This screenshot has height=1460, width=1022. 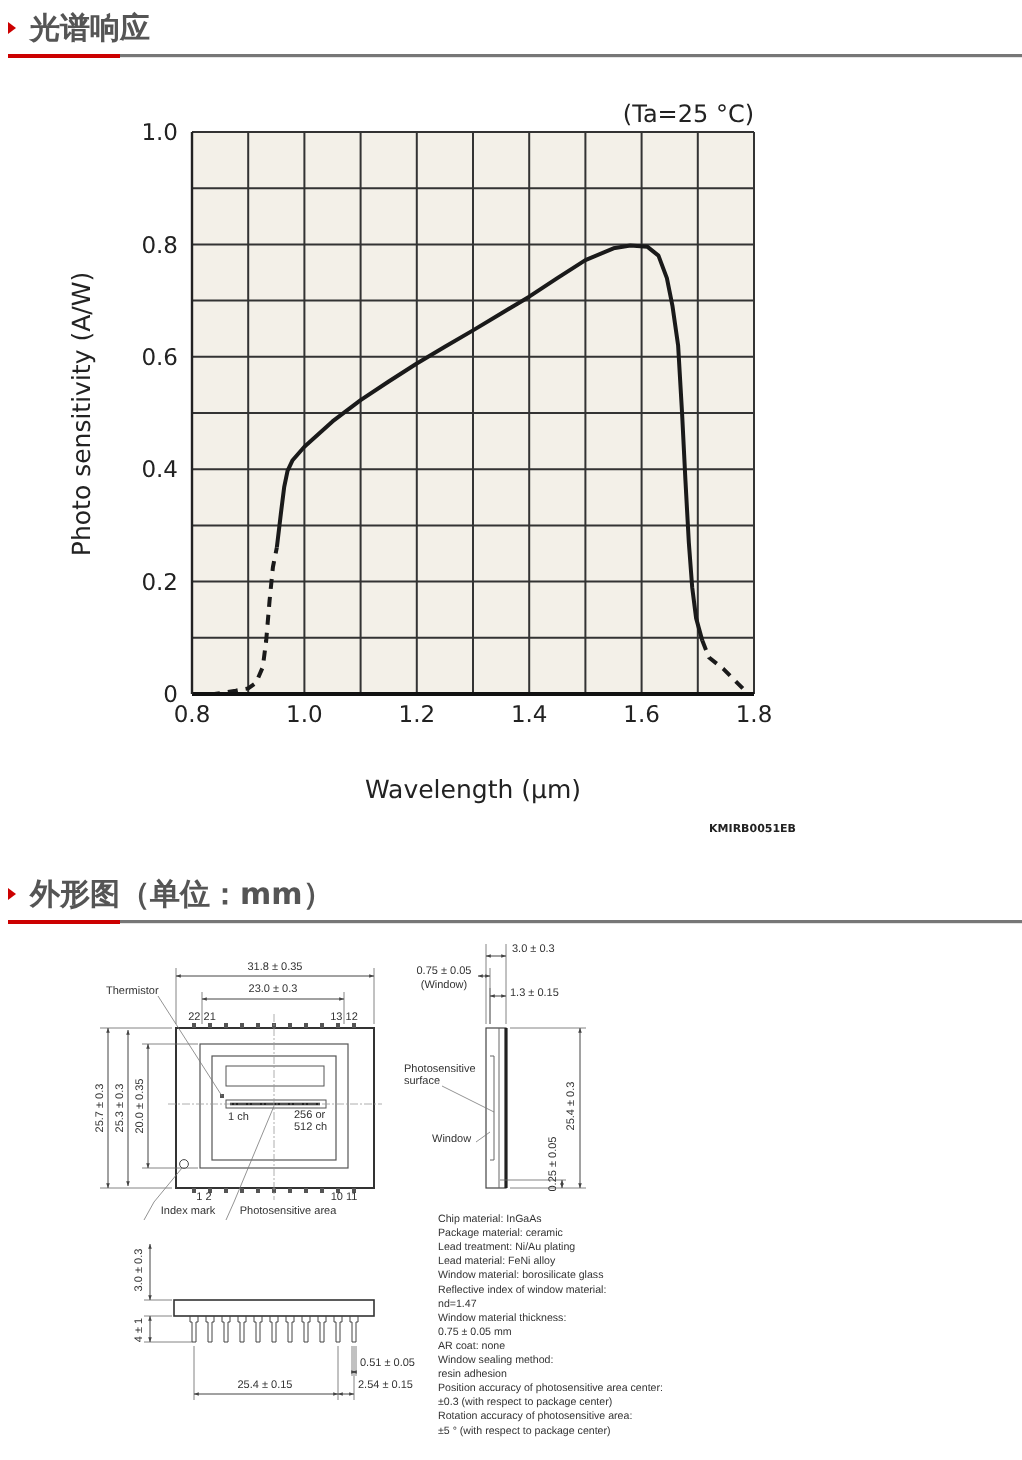 I want to click on x-tick-label: 1.0, so click(x=304, y=714).